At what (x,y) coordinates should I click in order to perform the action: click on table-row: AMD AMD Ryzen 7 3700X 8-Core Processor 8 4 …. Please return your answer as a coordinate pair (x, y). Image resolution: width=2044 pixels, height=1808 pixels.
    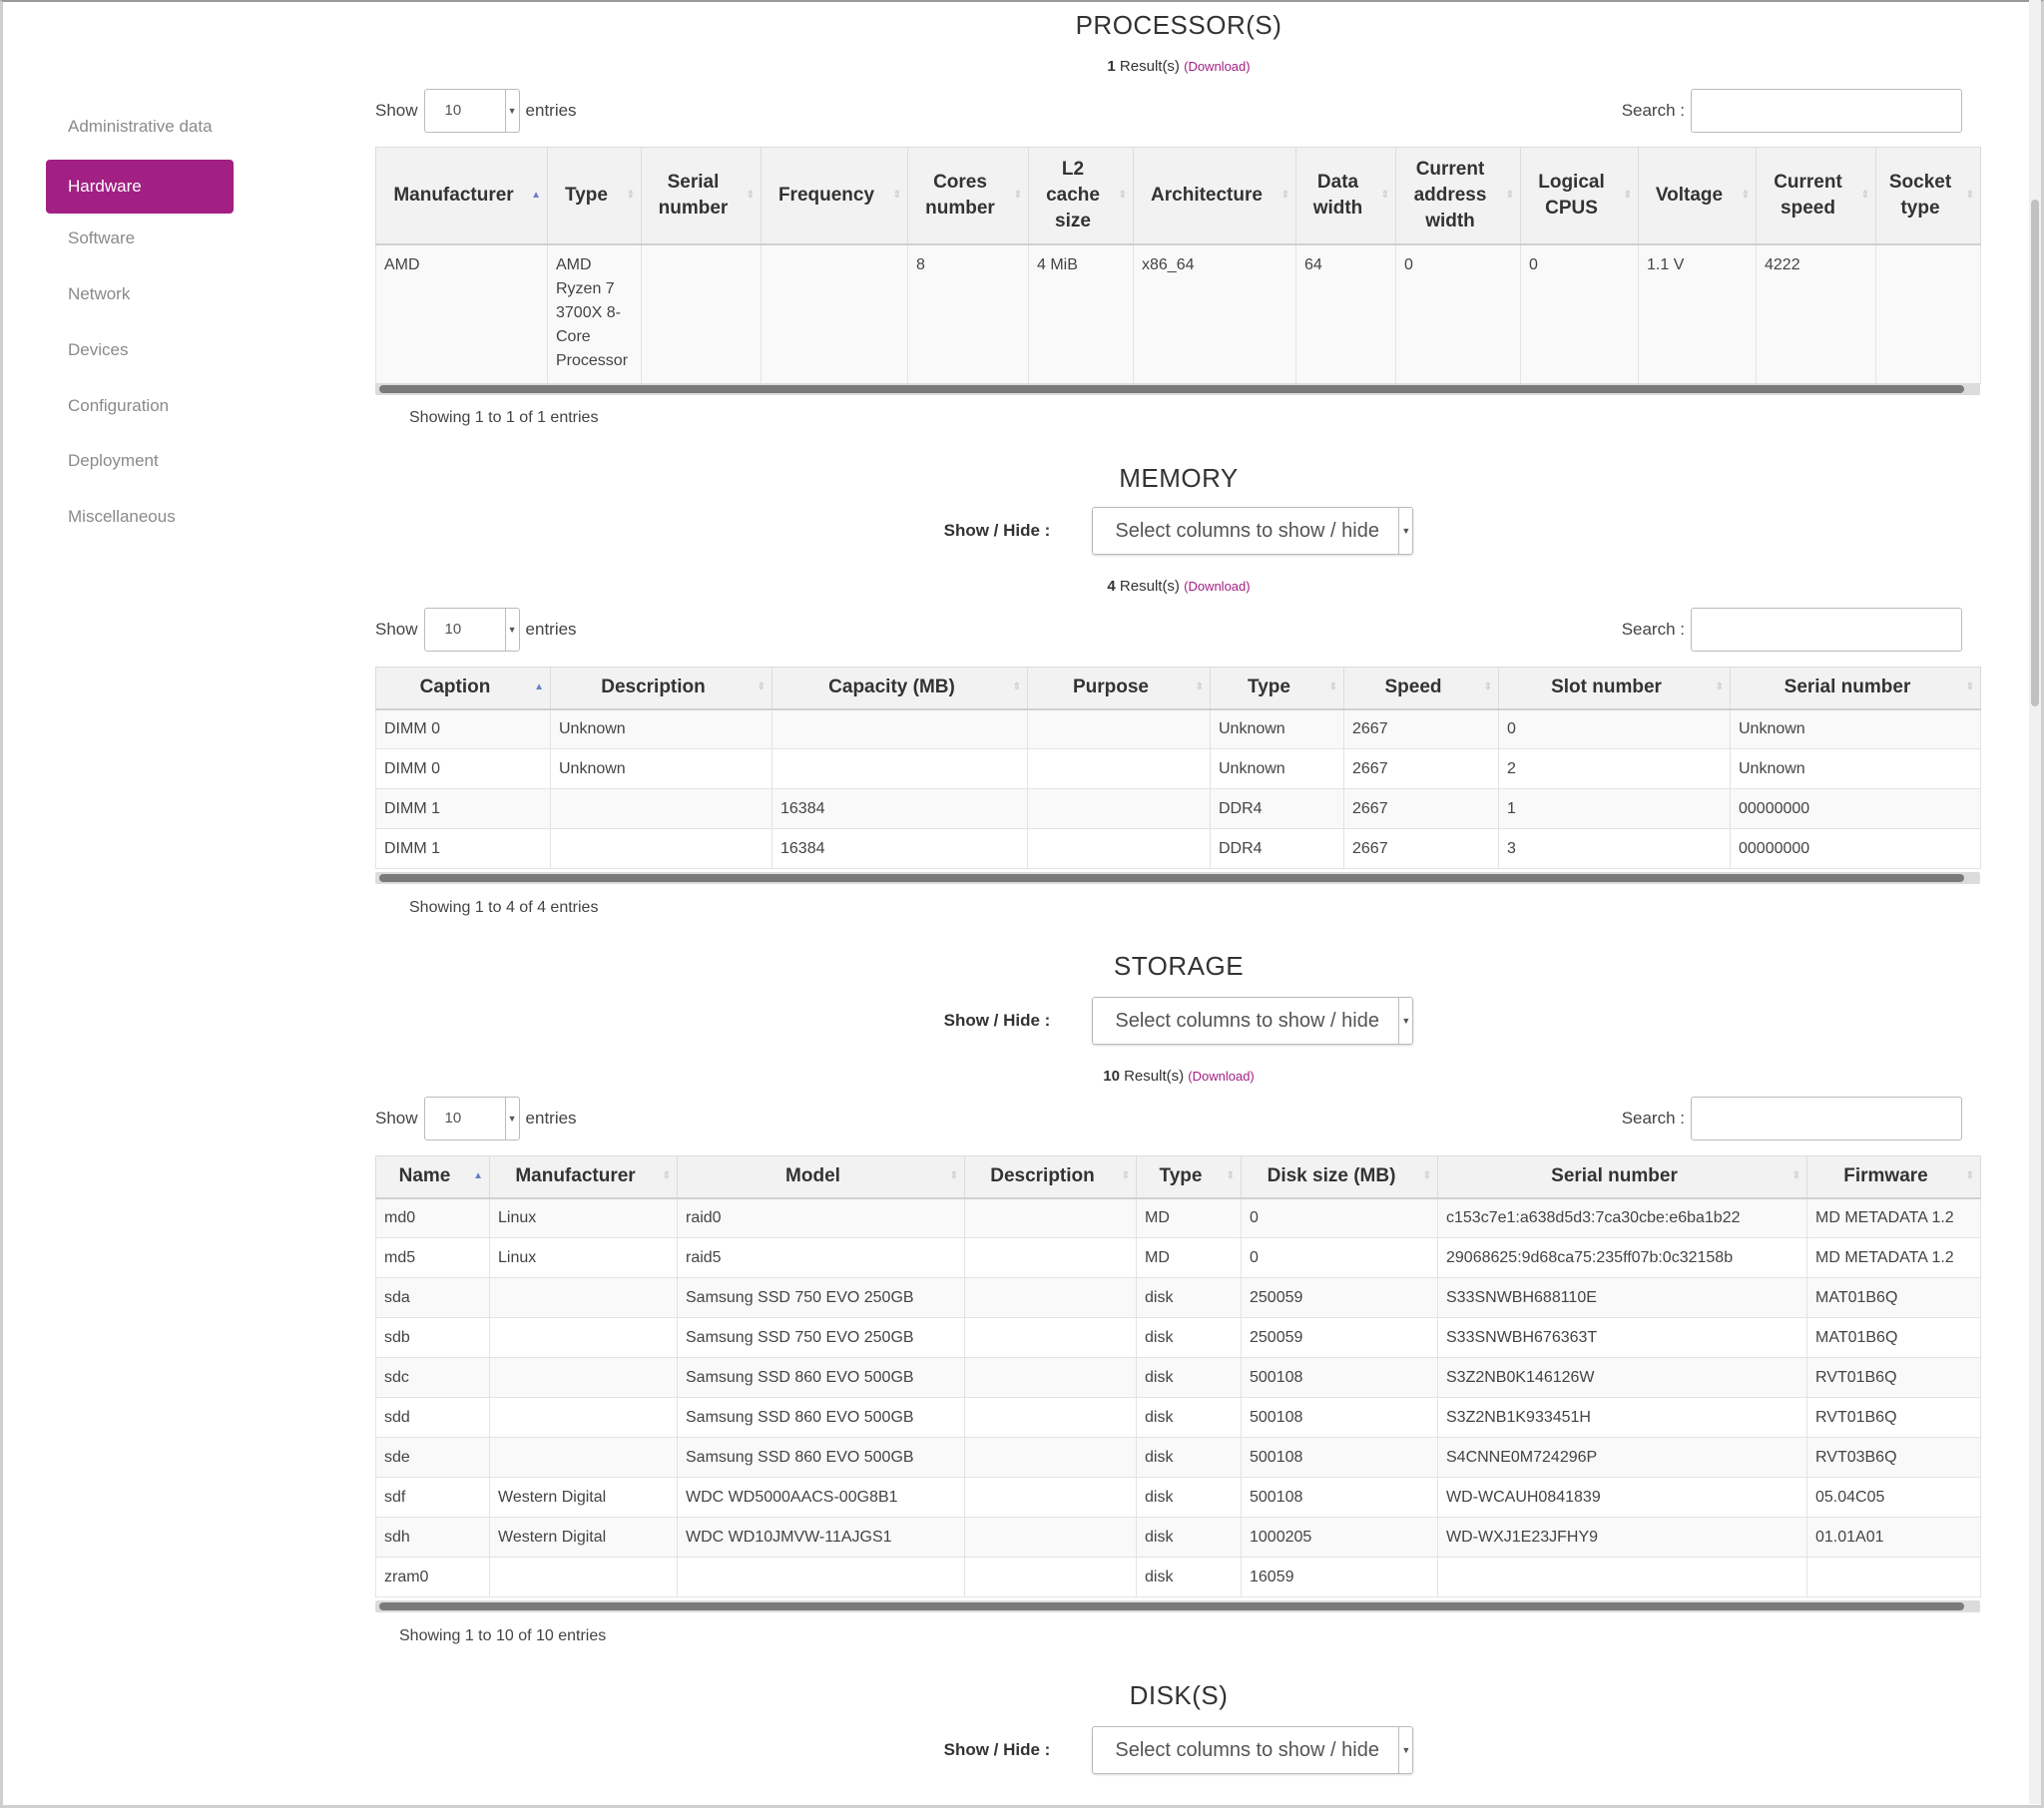
    Looking at the image, I should click on (1178, 313).